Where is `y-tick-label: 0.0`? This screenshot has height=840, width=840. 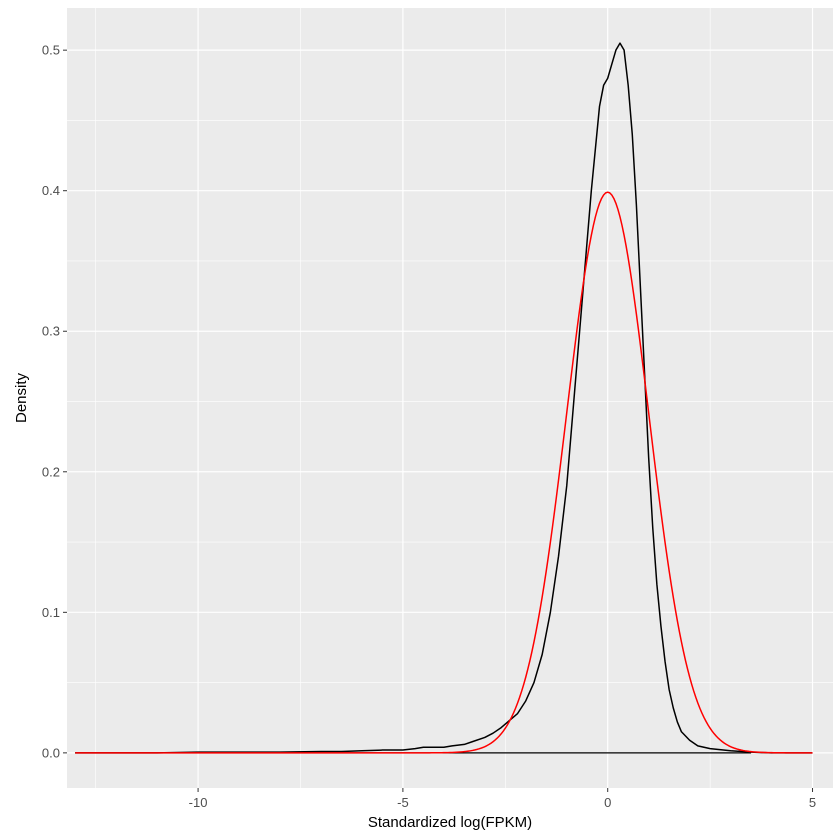 y-tick-label: 0.0 is located at coordinates (51, 752).